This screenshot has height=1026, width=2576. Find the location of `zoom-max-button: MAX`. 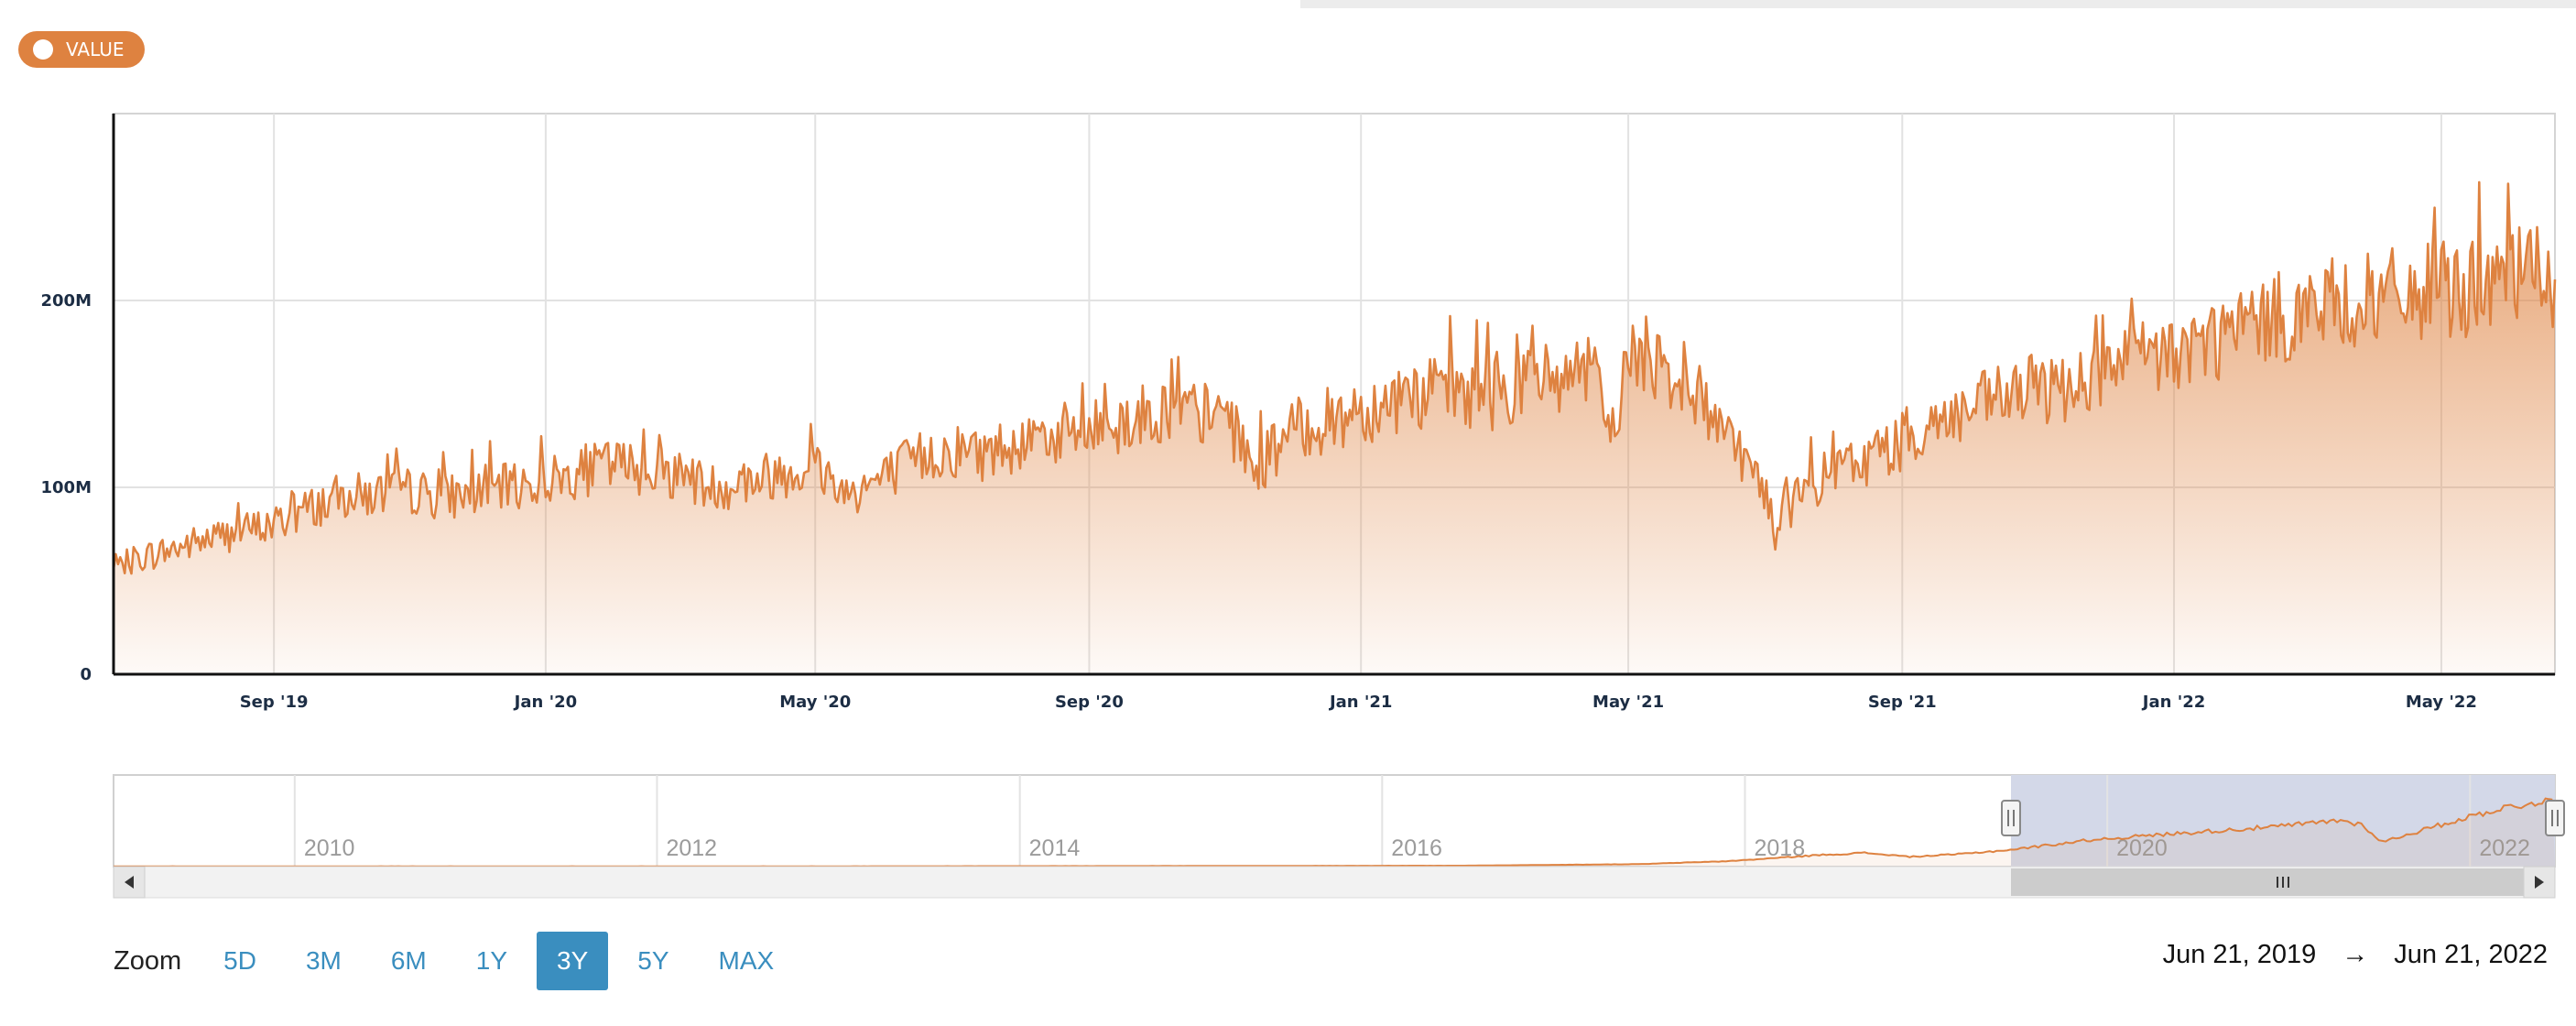

zoom-max-button: MAX is located at coordinates (746, 960).